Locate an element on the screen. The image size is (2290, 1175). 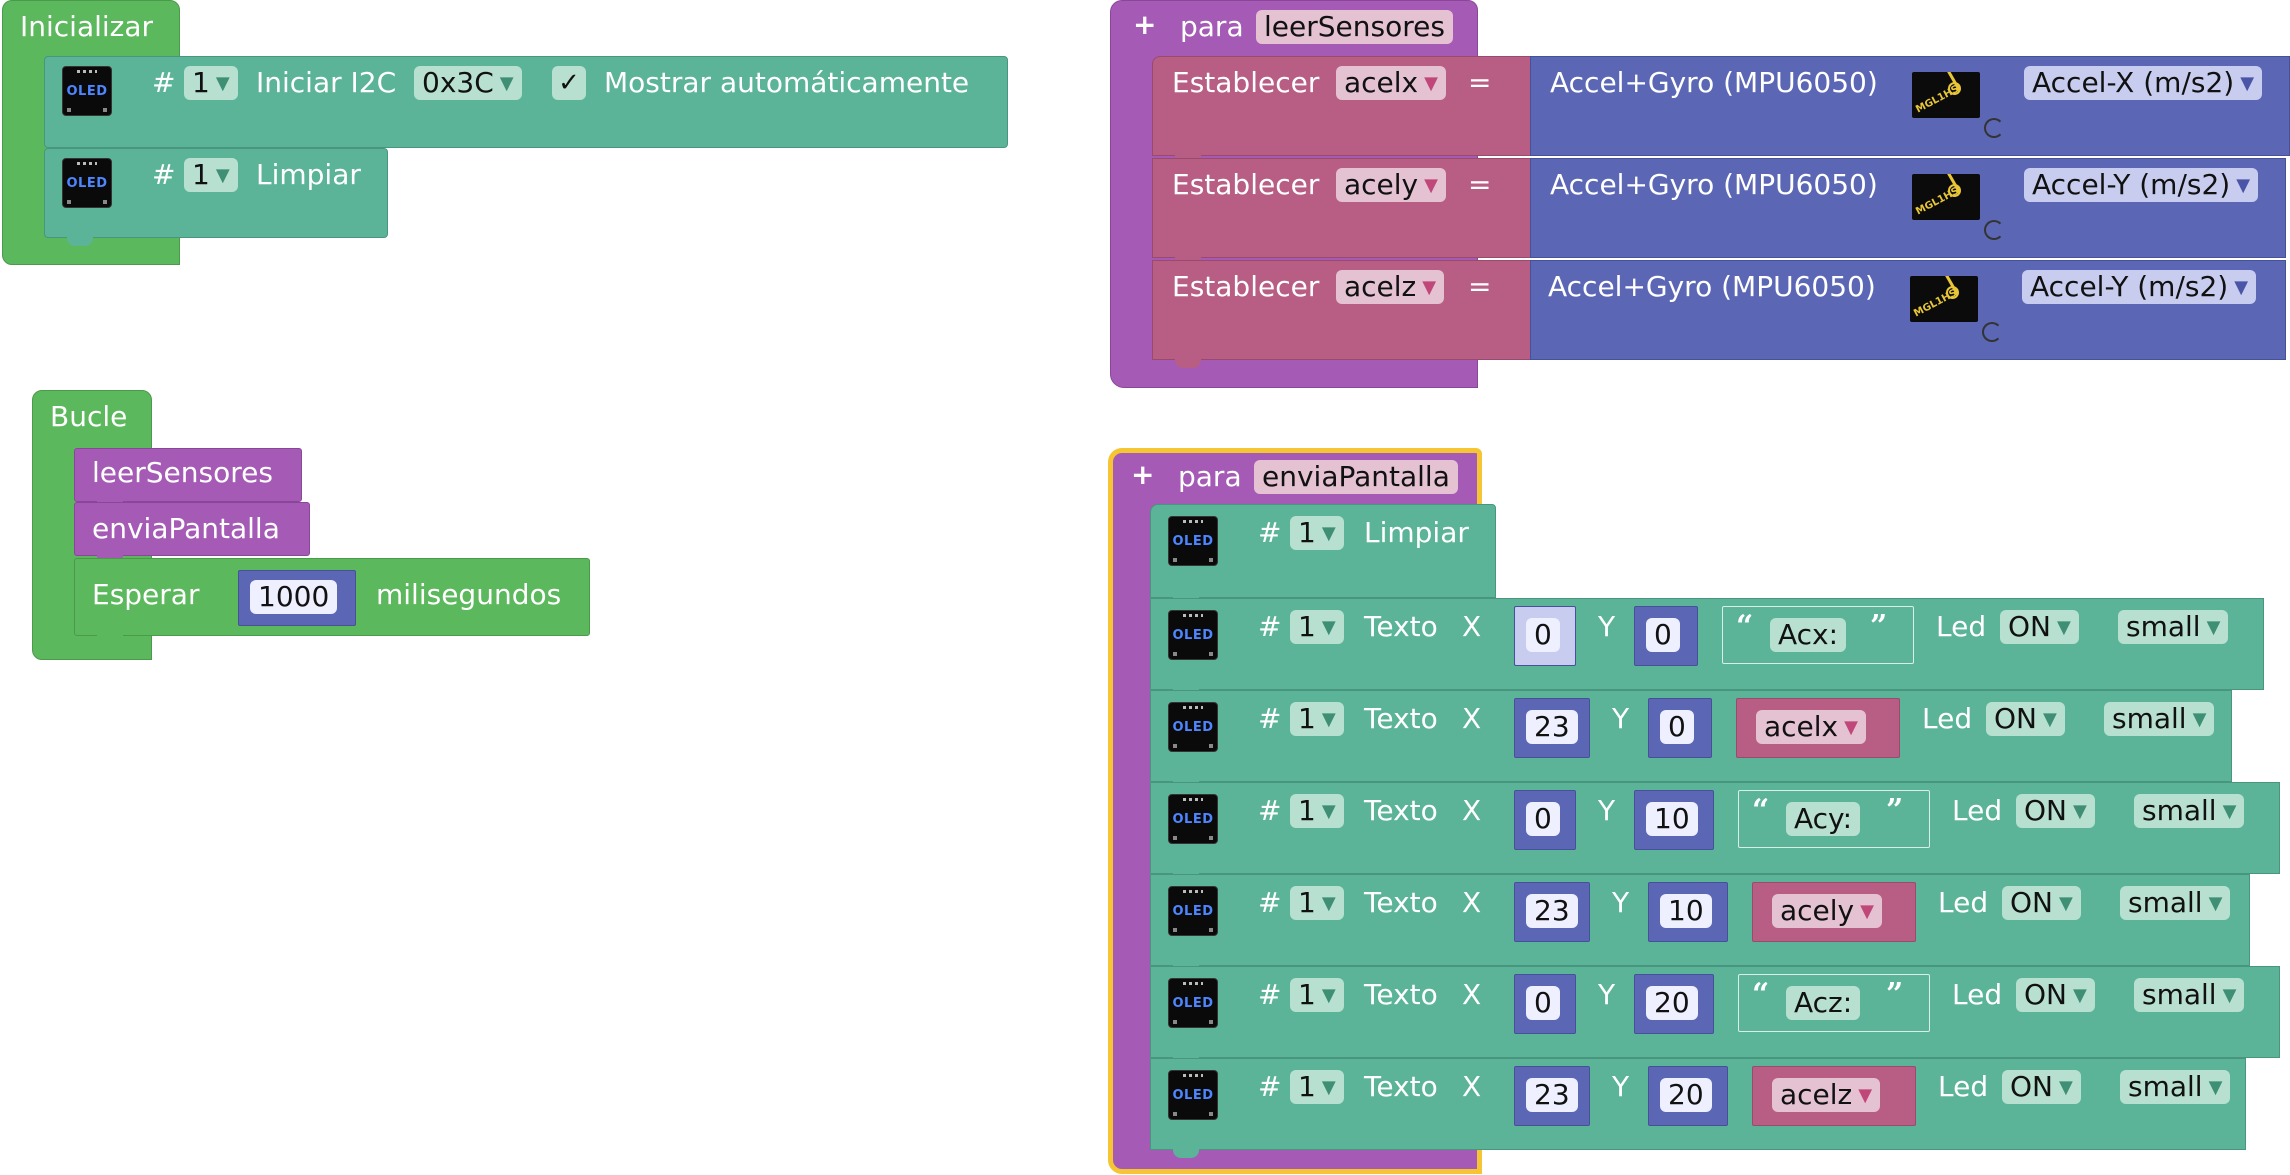
para-label: para is located at coordinates (1212, 26).